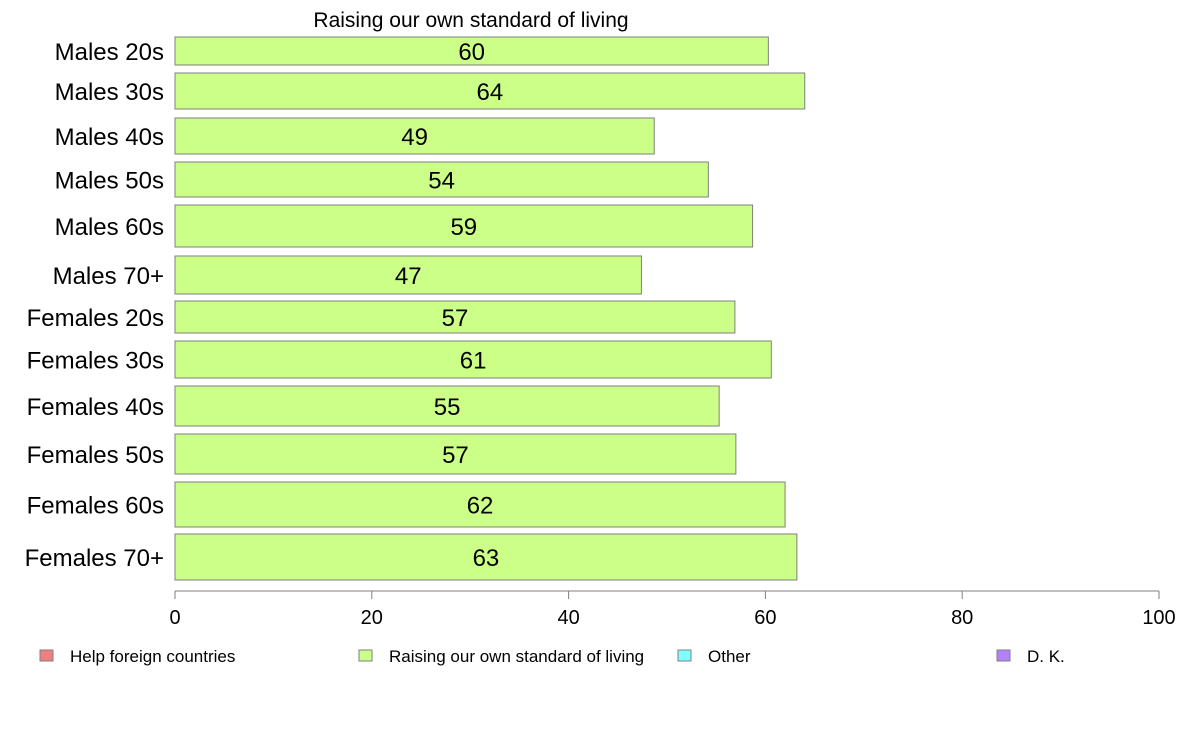  Describe the element at coordinates (108, 276) in the screenshot. I see `category-label-males-70-plus: Males 70+` at that location.